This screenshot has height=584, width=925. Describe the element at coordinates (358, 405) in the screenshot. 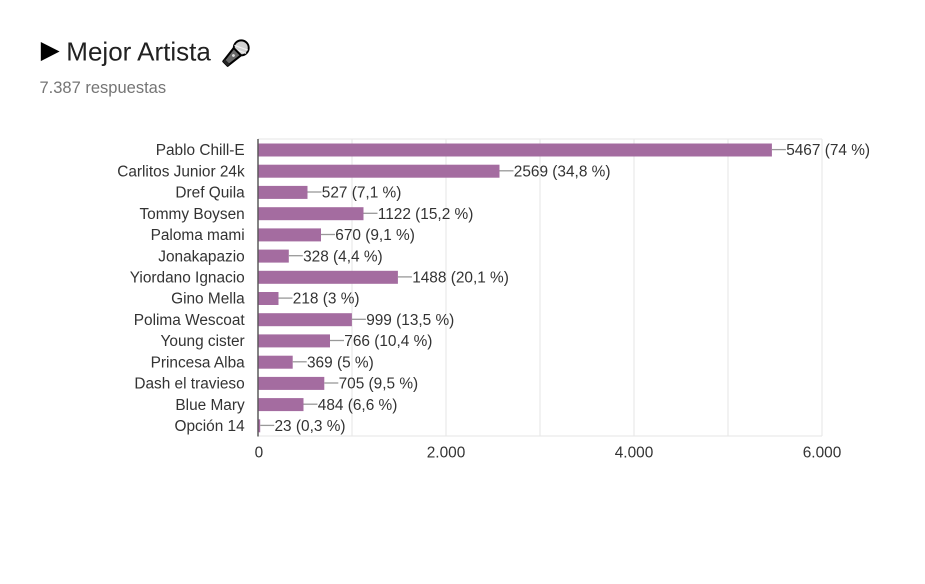

I see `svg-text: 484 (6,6 %)` at that location.